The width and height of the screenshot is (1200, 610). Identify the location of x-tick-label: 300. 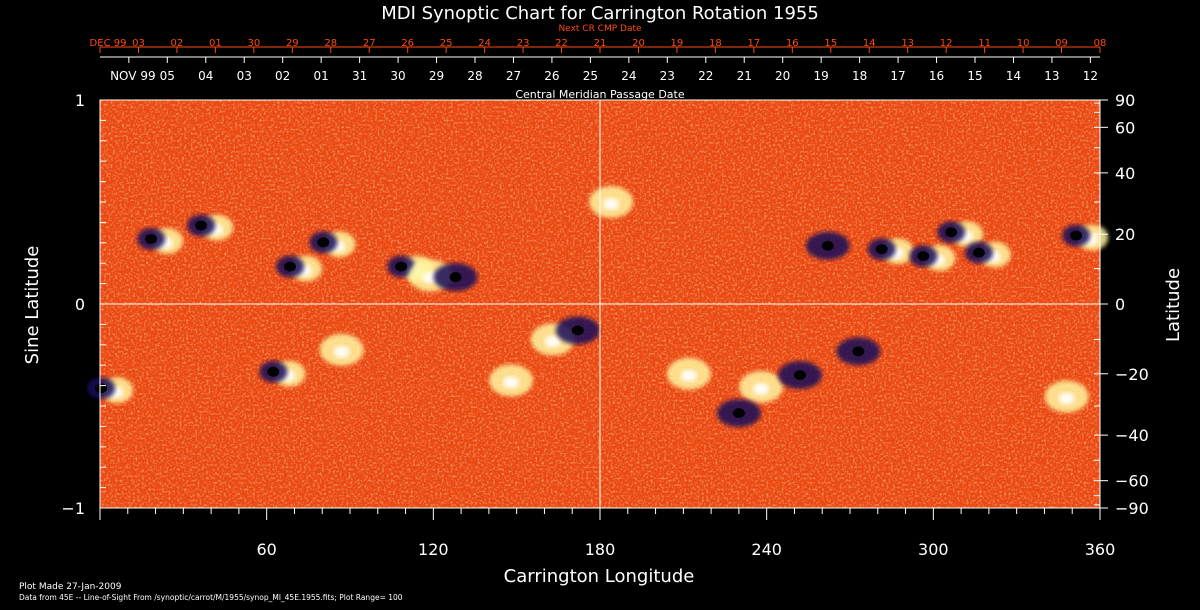
(933, 549).